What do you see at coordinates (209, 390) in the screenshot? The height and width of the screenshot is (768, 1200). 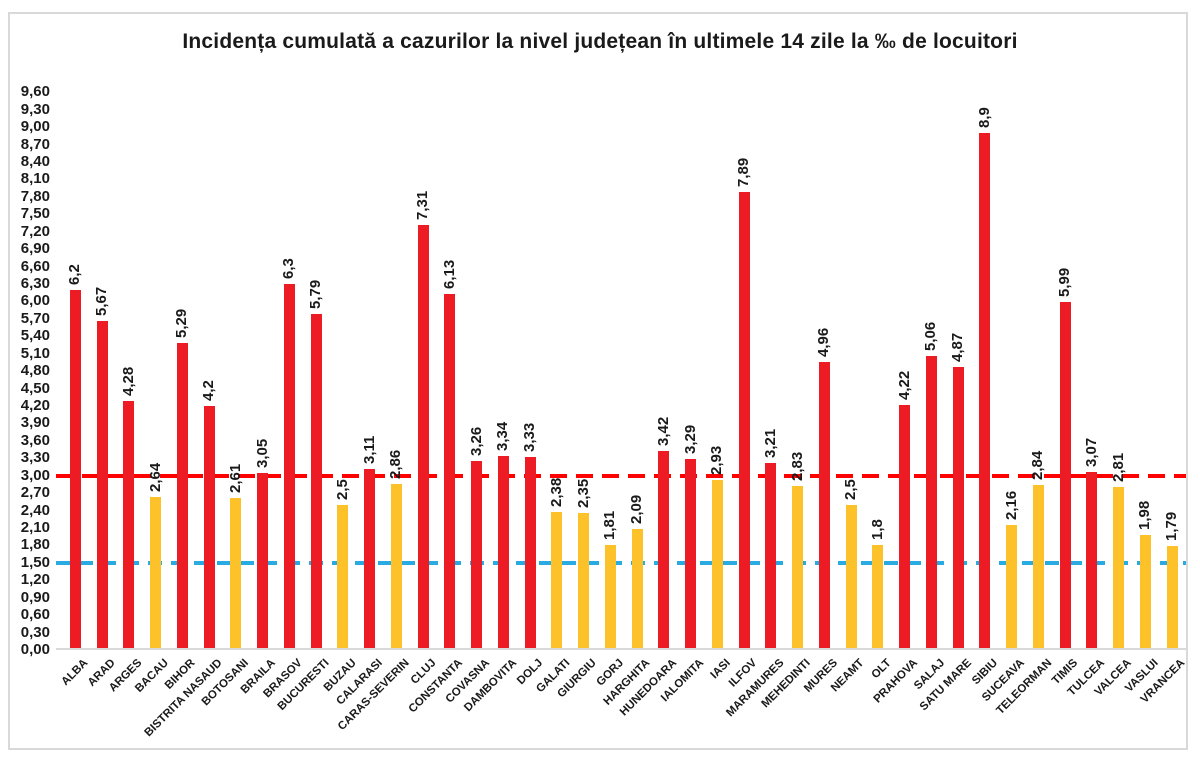 I see `bar-value-label: 4,2` at bounding box center [209, 390].